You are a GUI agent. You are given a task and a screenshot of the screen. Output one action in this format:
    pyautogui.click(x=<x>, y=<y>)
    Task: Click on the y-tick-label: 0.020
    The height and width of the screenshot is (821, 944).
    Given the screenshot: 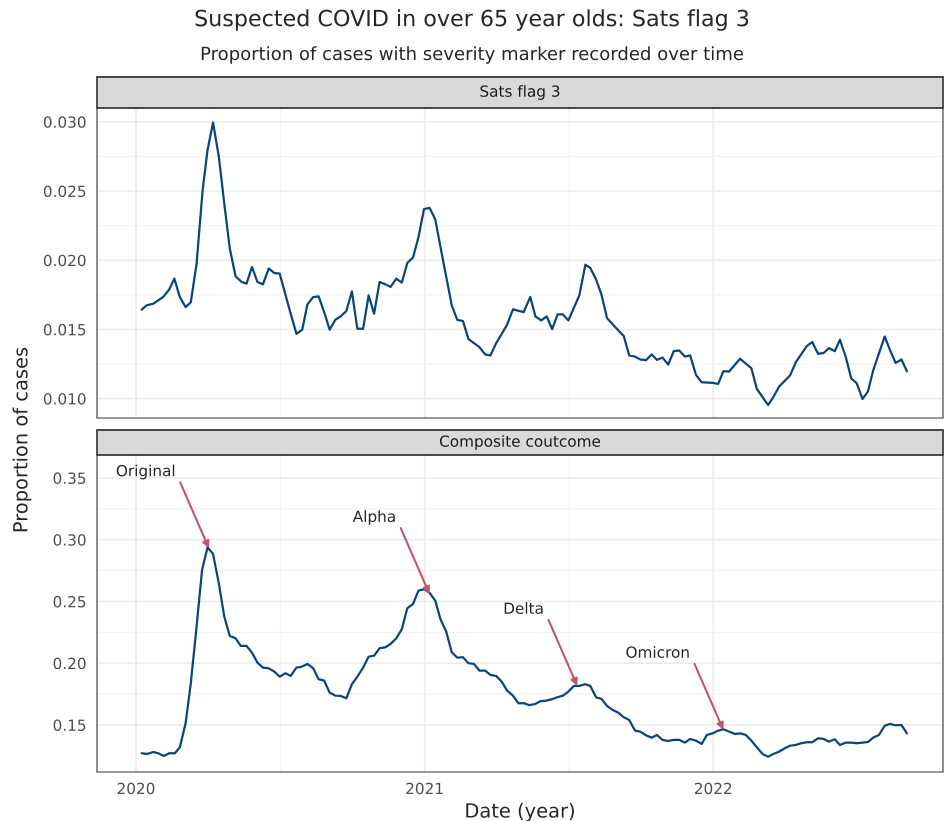 What is the action you would take?
    pyautogui.click(x=65, y=260)
    